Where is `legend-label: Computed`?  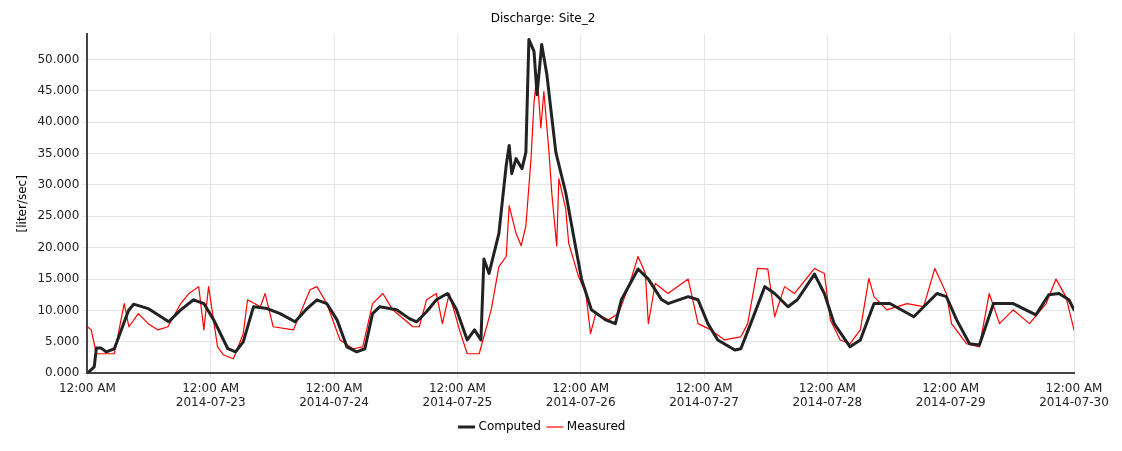
legend-label: Computed is located at coordinates (509, 426).